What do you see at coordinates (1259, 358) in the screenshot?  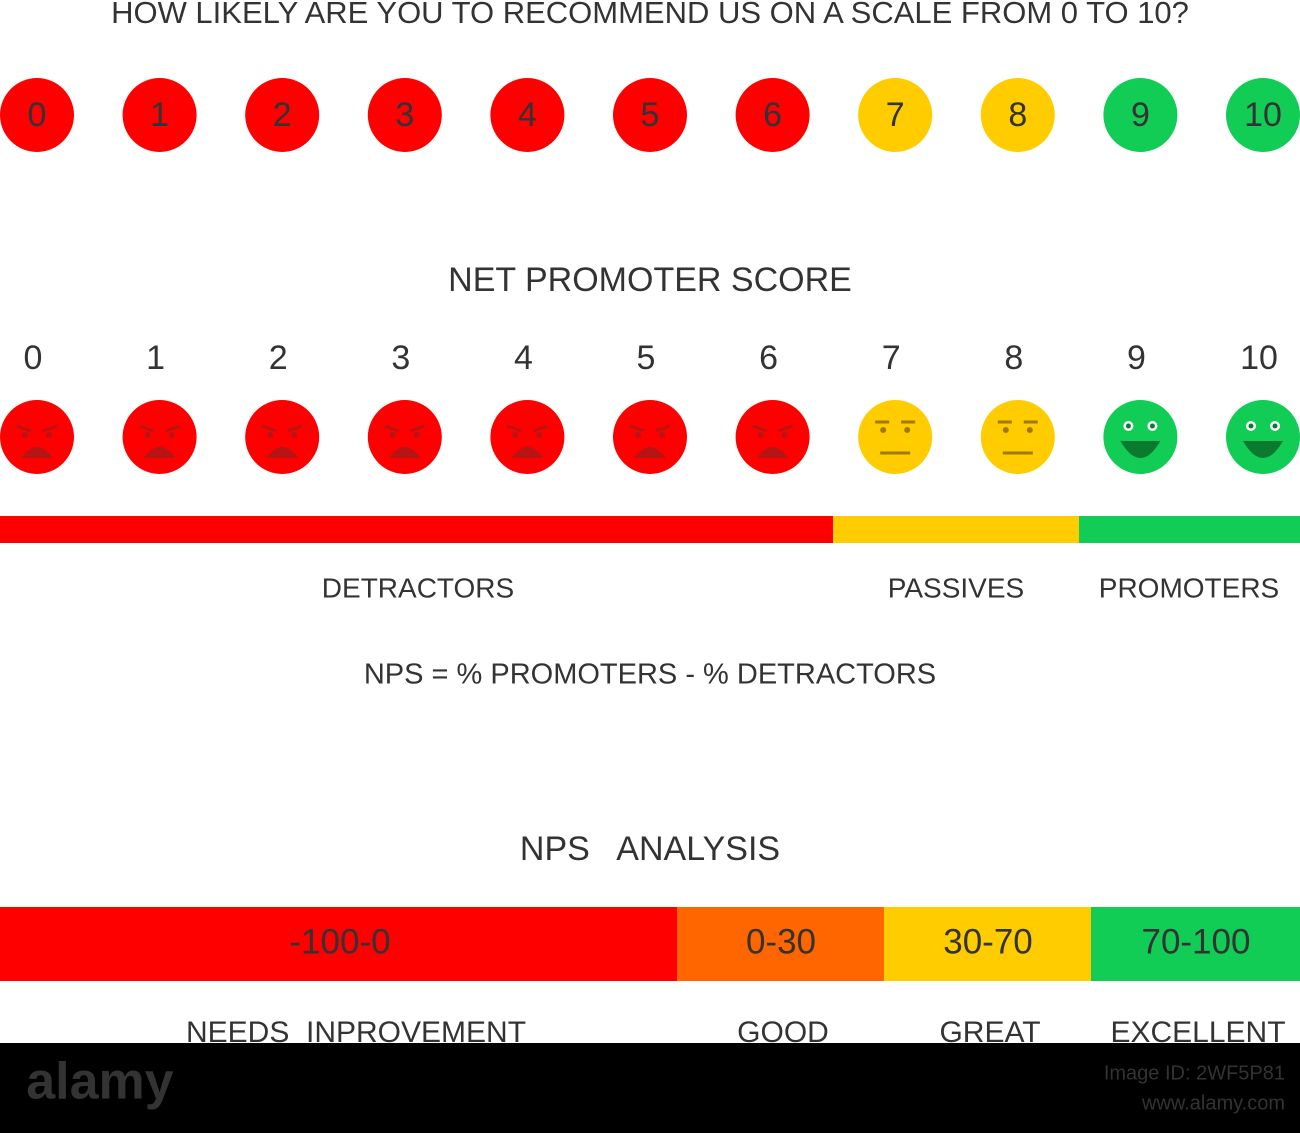 I see `score-number: 10` at bounding box center [1259, 358].